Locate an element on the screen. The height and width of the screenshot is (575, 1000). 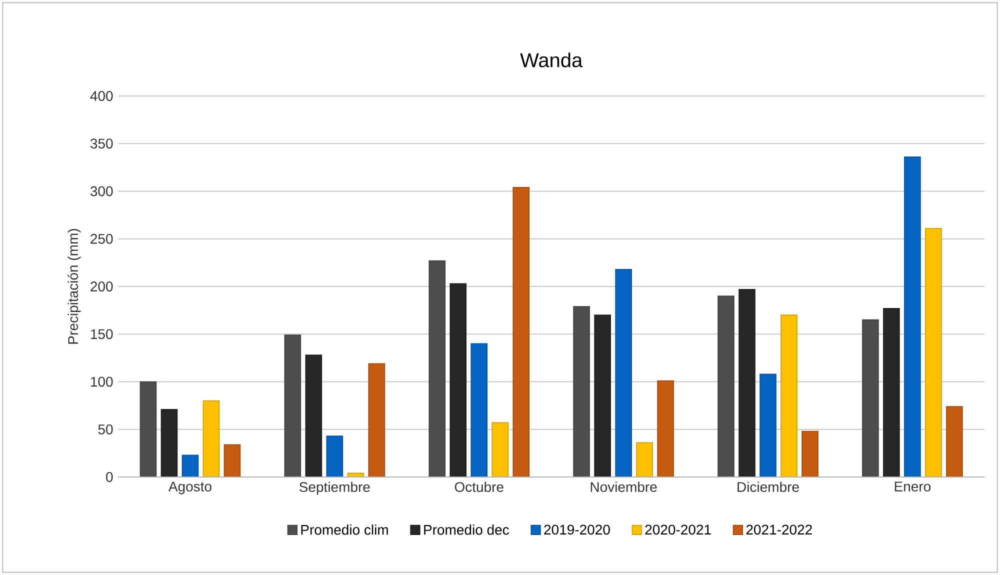
y-tick-label: 150 is located at coordinates (102, 334).